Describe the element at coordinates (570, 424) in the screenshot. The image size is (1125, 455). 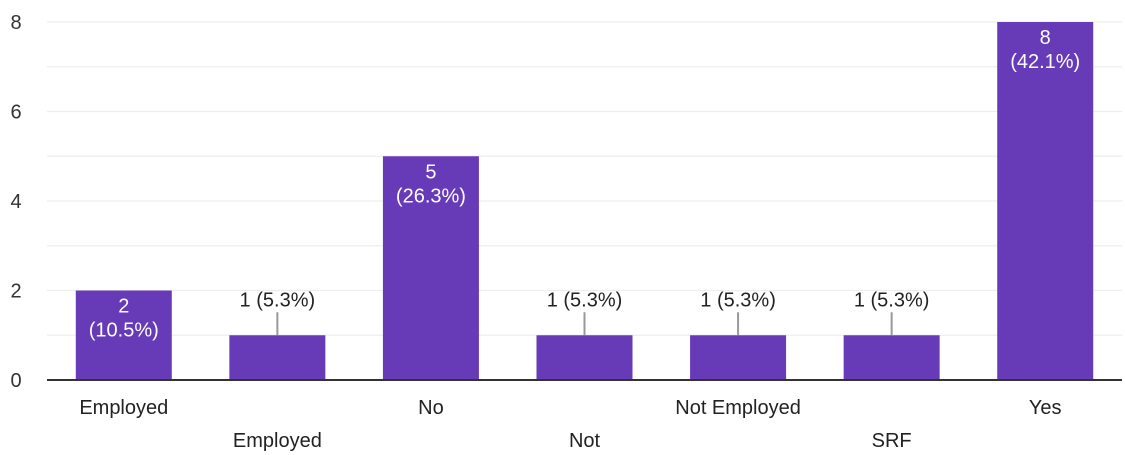
I see `x-axis-category-labels: Employed Employed No Not Not Employed SRF Yes` at that location.